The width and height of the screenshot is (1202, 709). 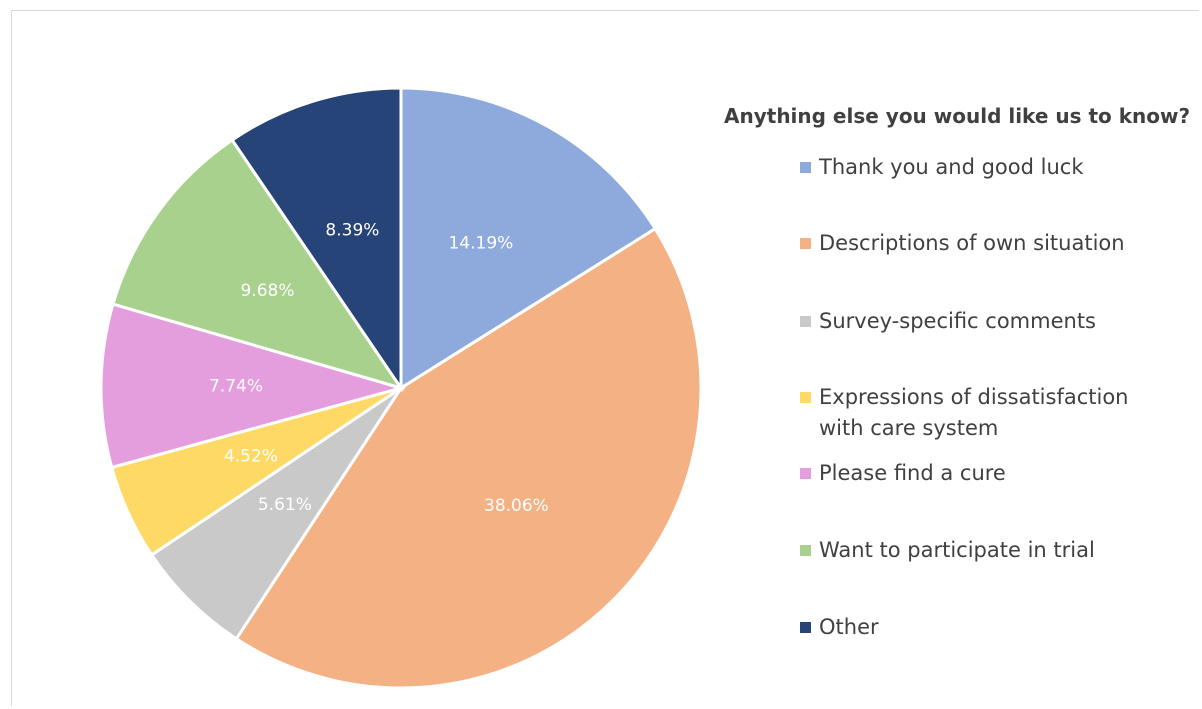 I want to click on legend-item-descriptions: Descriptions of own situation, so click(x=970, y=243).